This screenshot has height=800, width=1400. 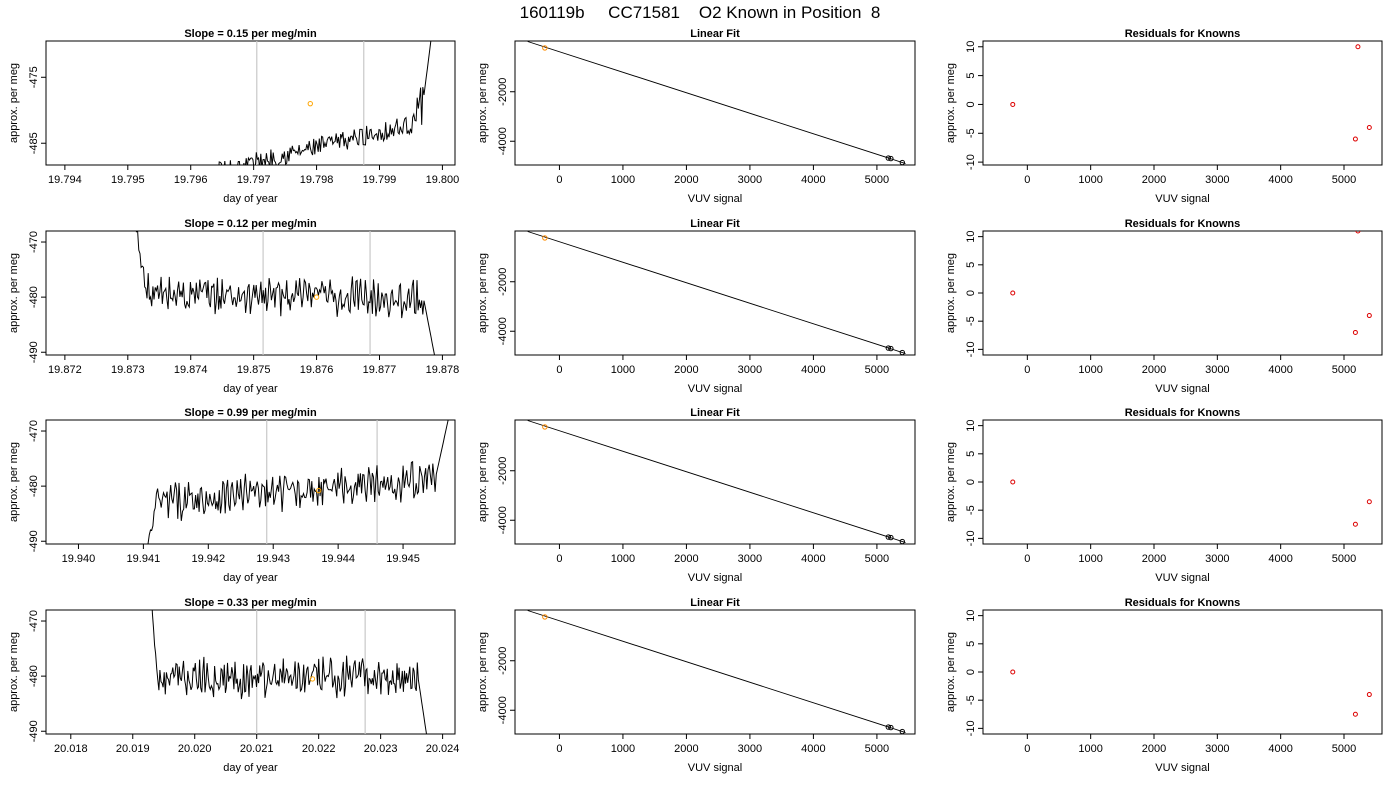 What do you see at coordinates (34, 486) in the screenshot?
I see `y-tick-label: -480` at bounding box center [34, 486].